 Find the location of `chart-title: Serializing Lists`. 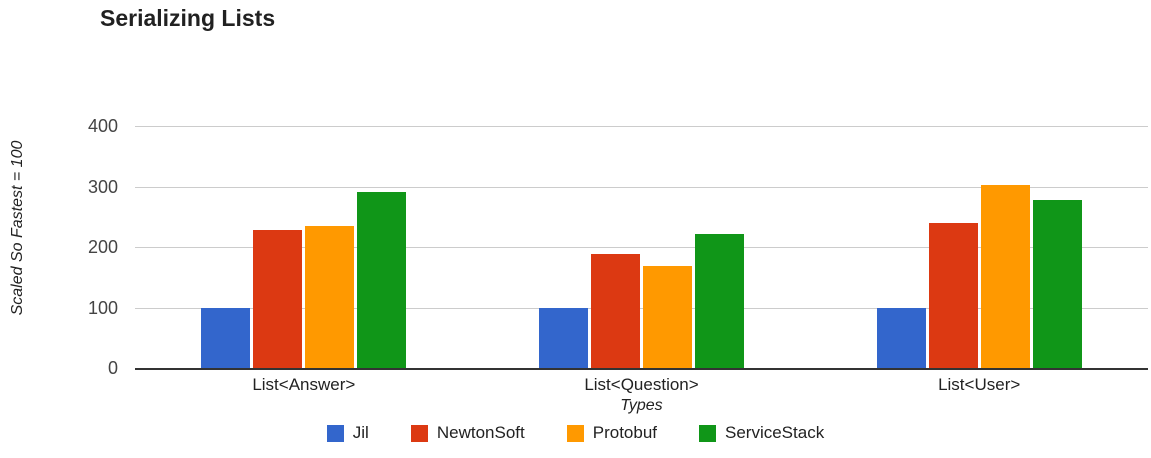

chart-title: Serializing Lists is located at coordinates (188, 18).